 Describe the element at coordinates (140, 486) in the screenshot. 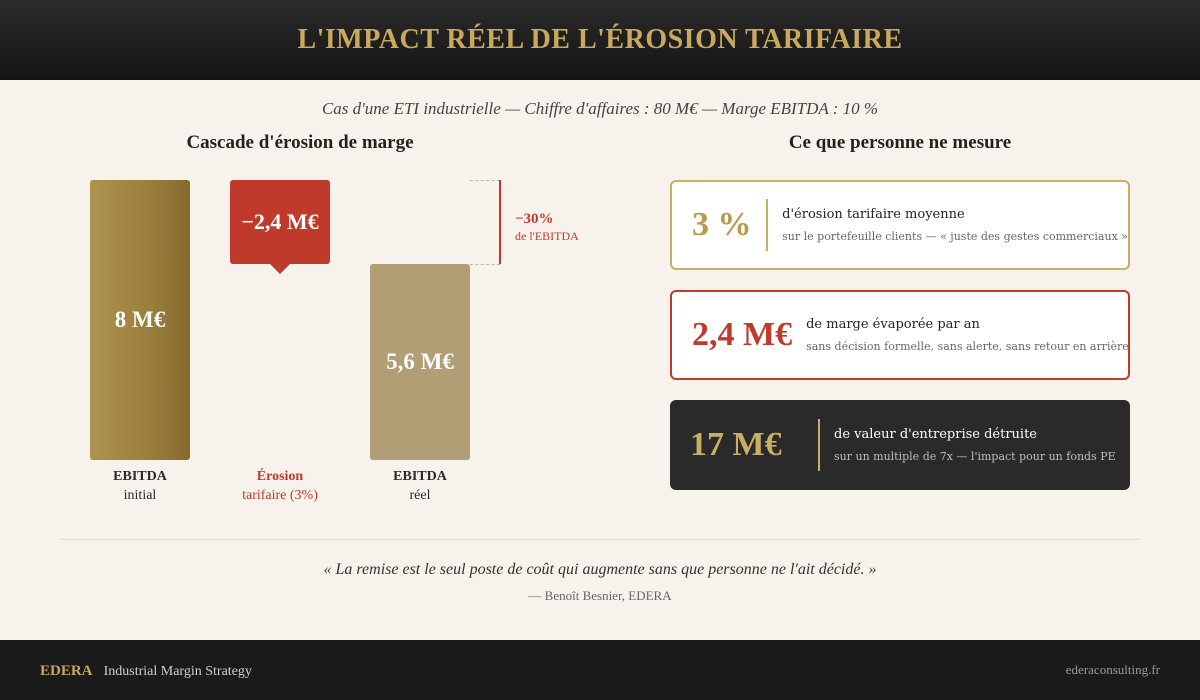

I see `category-label-initial: EBITDA initial` at that location.